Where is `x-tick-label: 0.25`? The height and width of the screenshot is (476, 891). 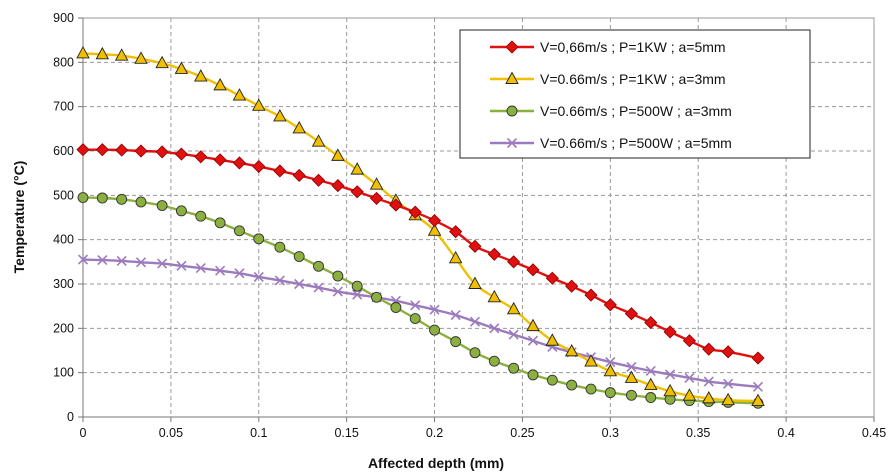
x-tick-label: 0.25 is located at coordinates (522, 433).